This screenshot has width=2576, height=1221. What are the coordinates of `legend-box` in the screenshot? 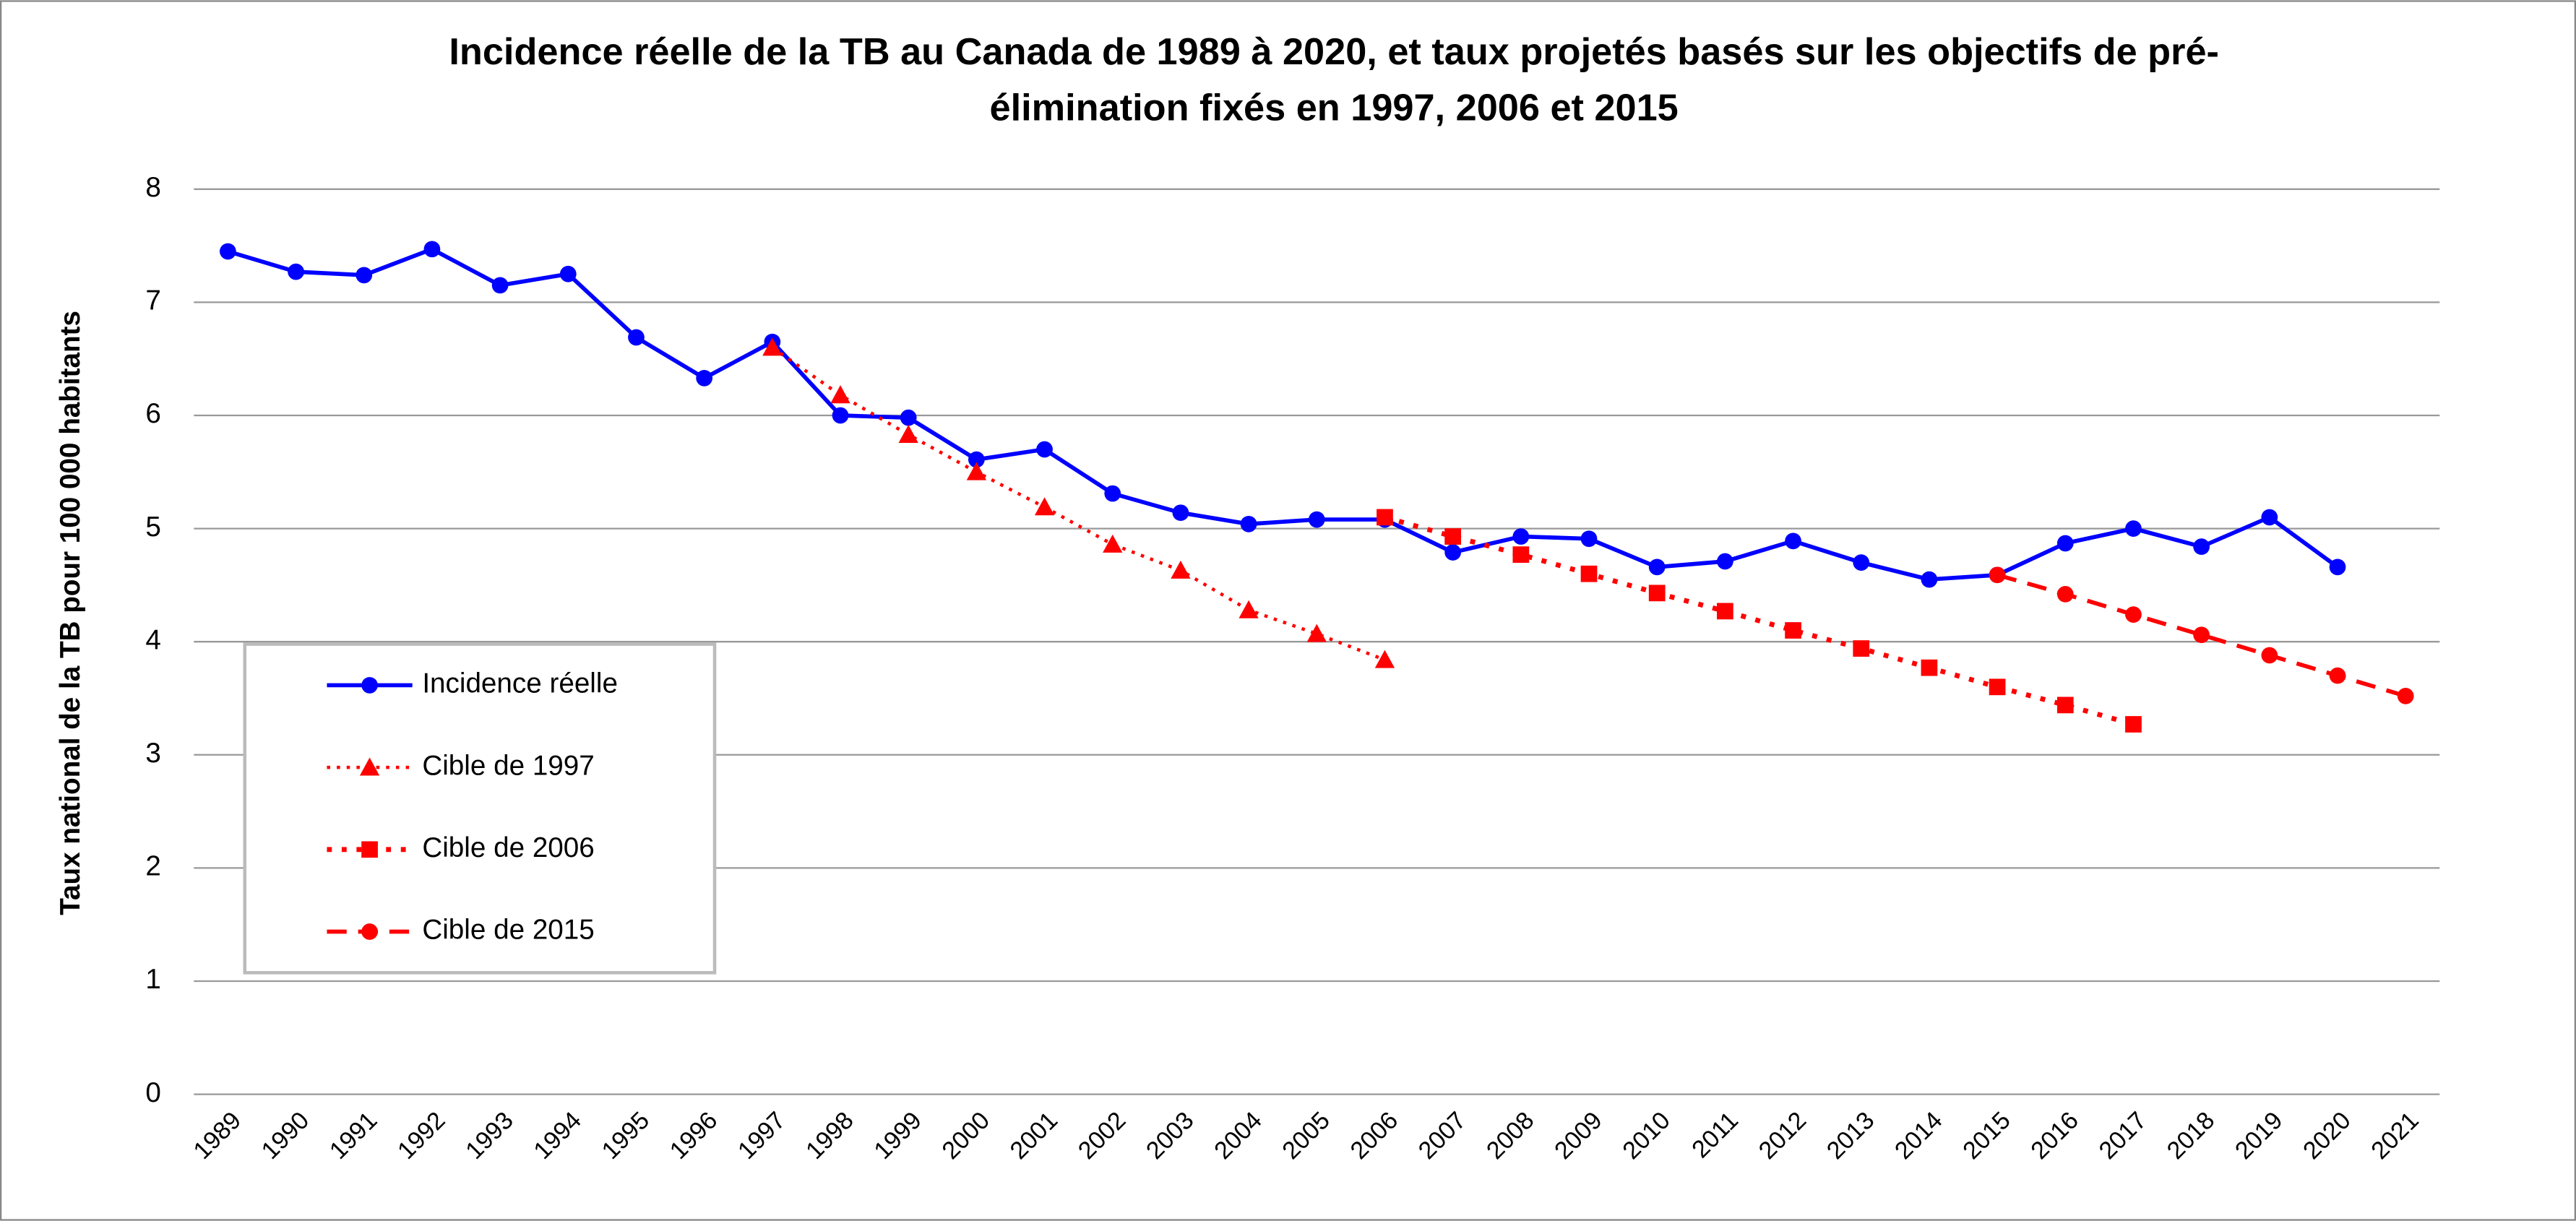 It's located at (480, 809).